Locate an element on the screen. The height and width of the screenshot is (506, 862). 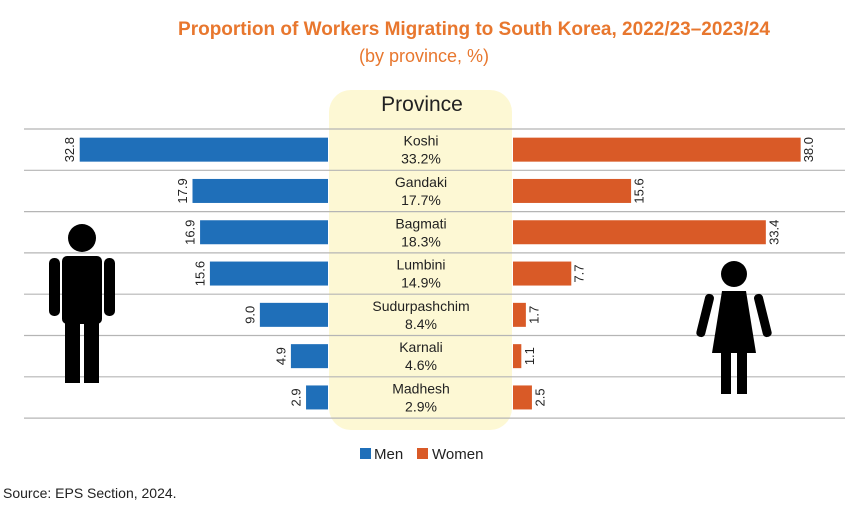
province-band is located at coordinates (420, 260).